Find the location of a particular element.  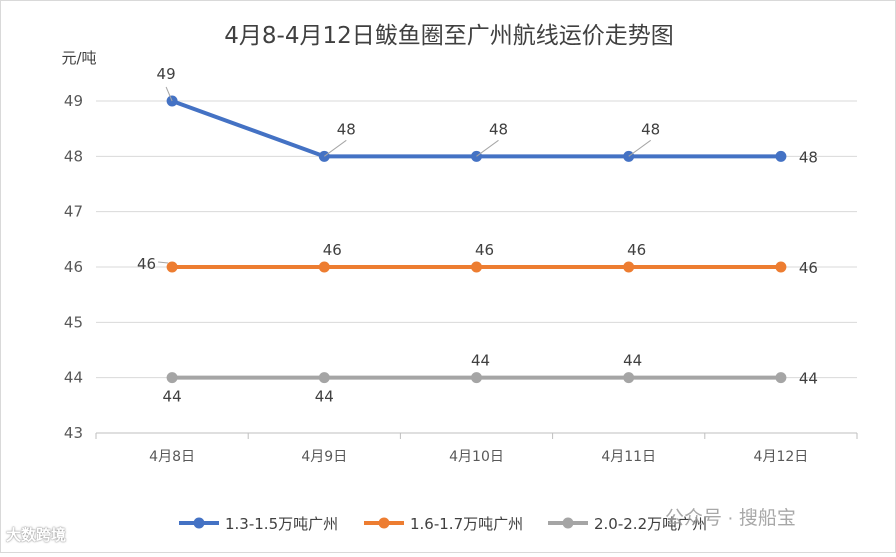

y-tick-label: 49 is located at coordinates (73, 101).